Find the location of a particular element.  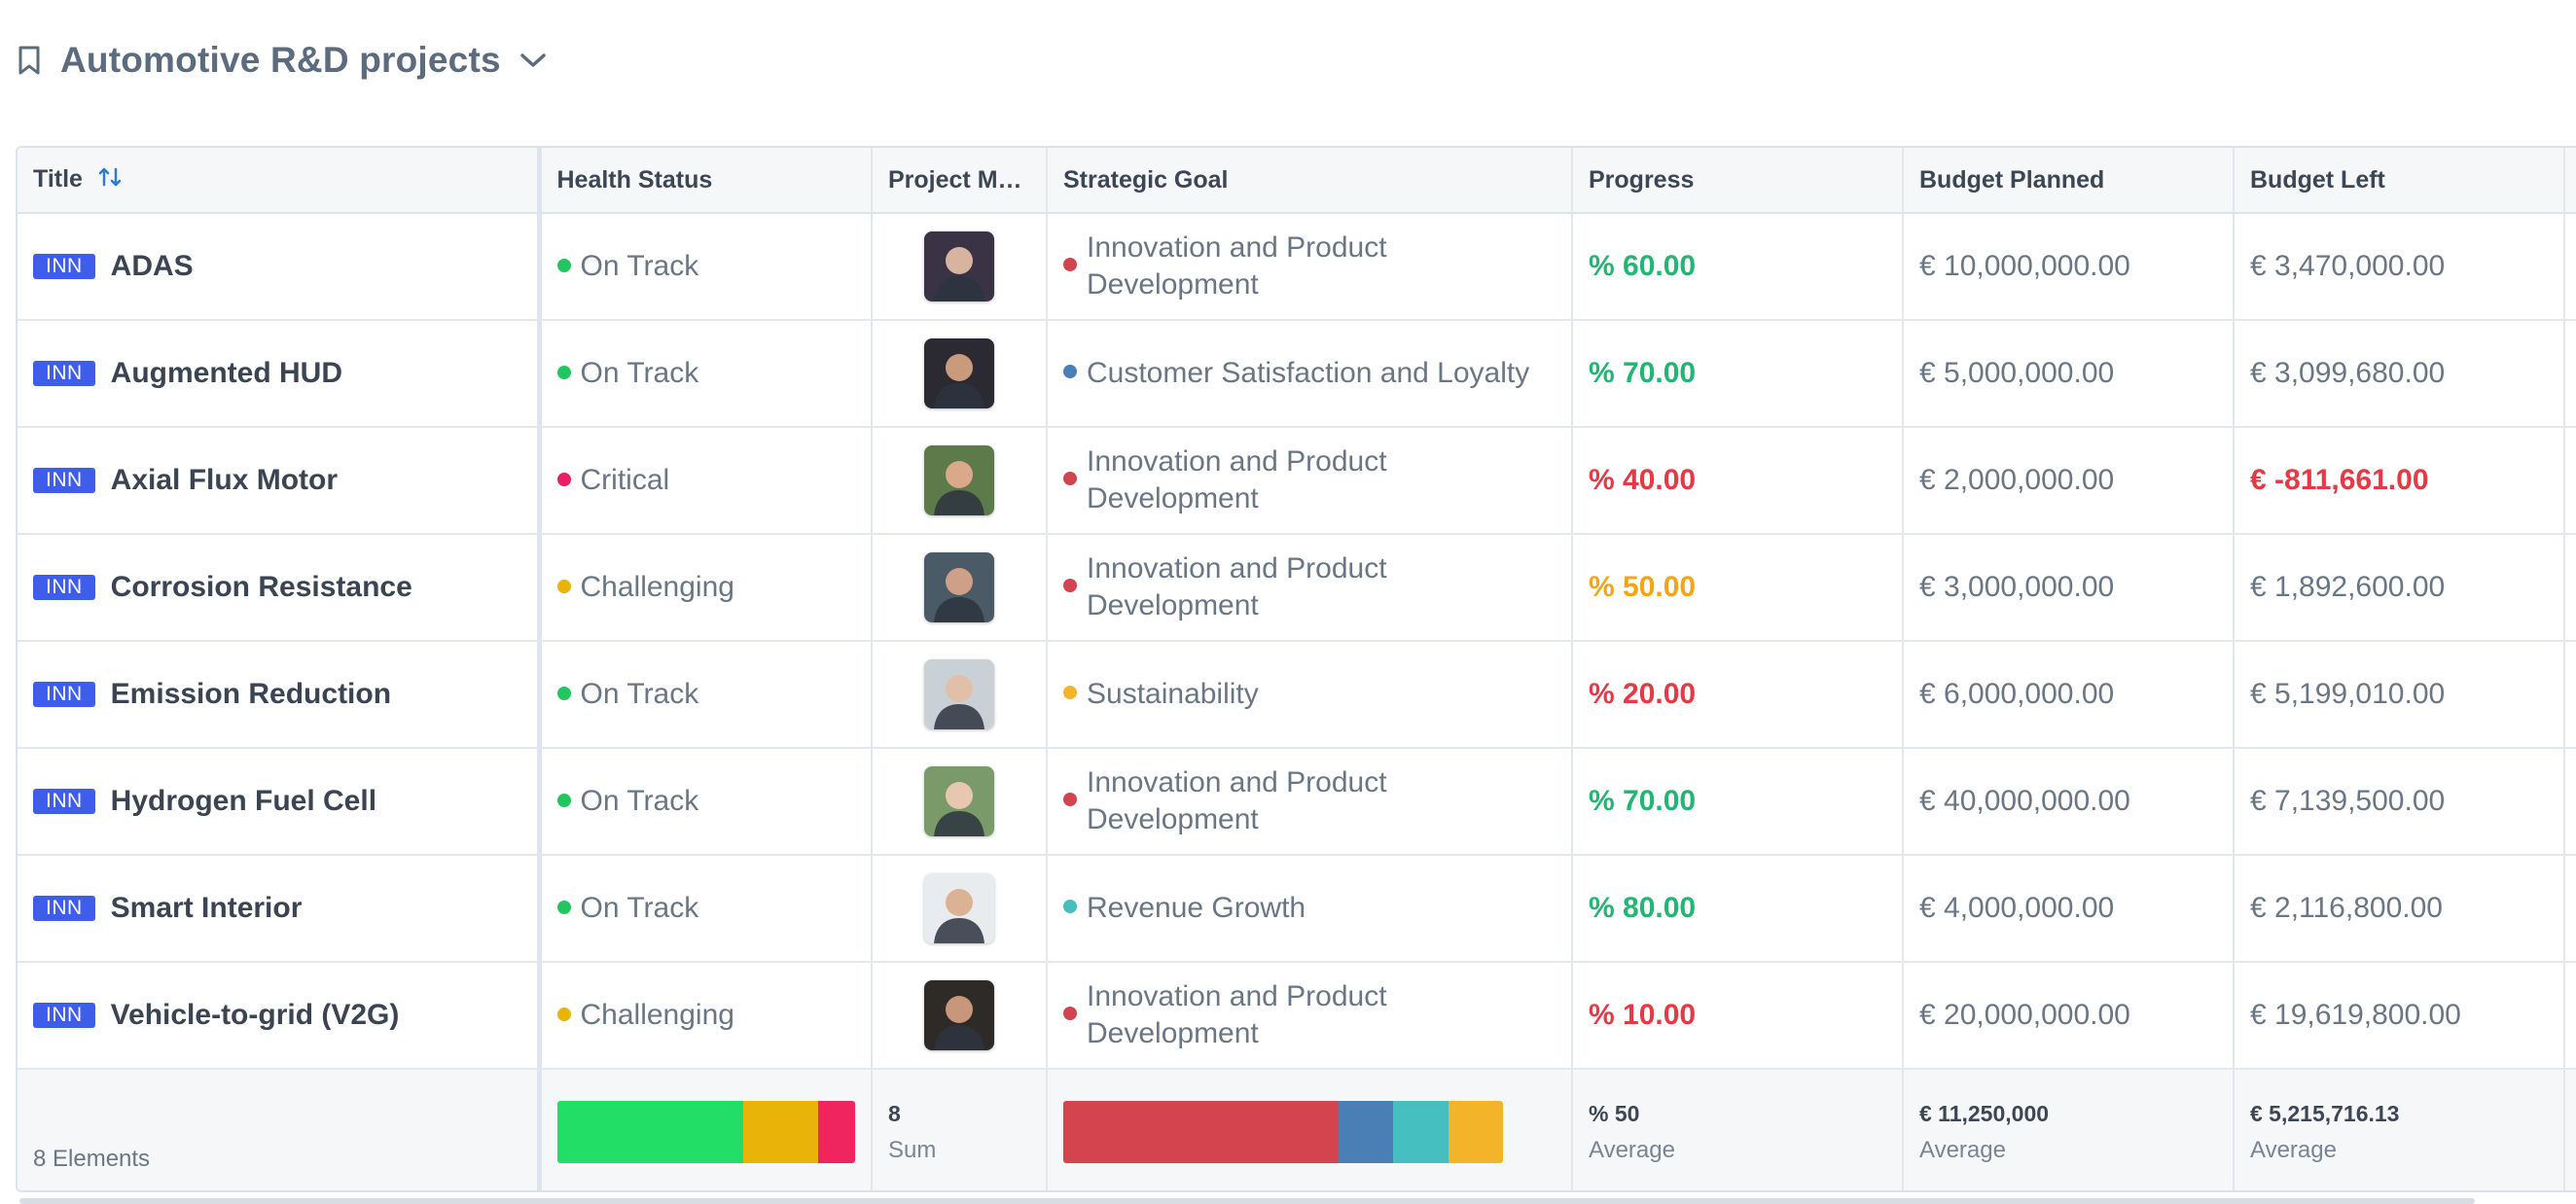

cell-title: INN Hydrogen Fuel Cell is located at coordinates (280, 802).